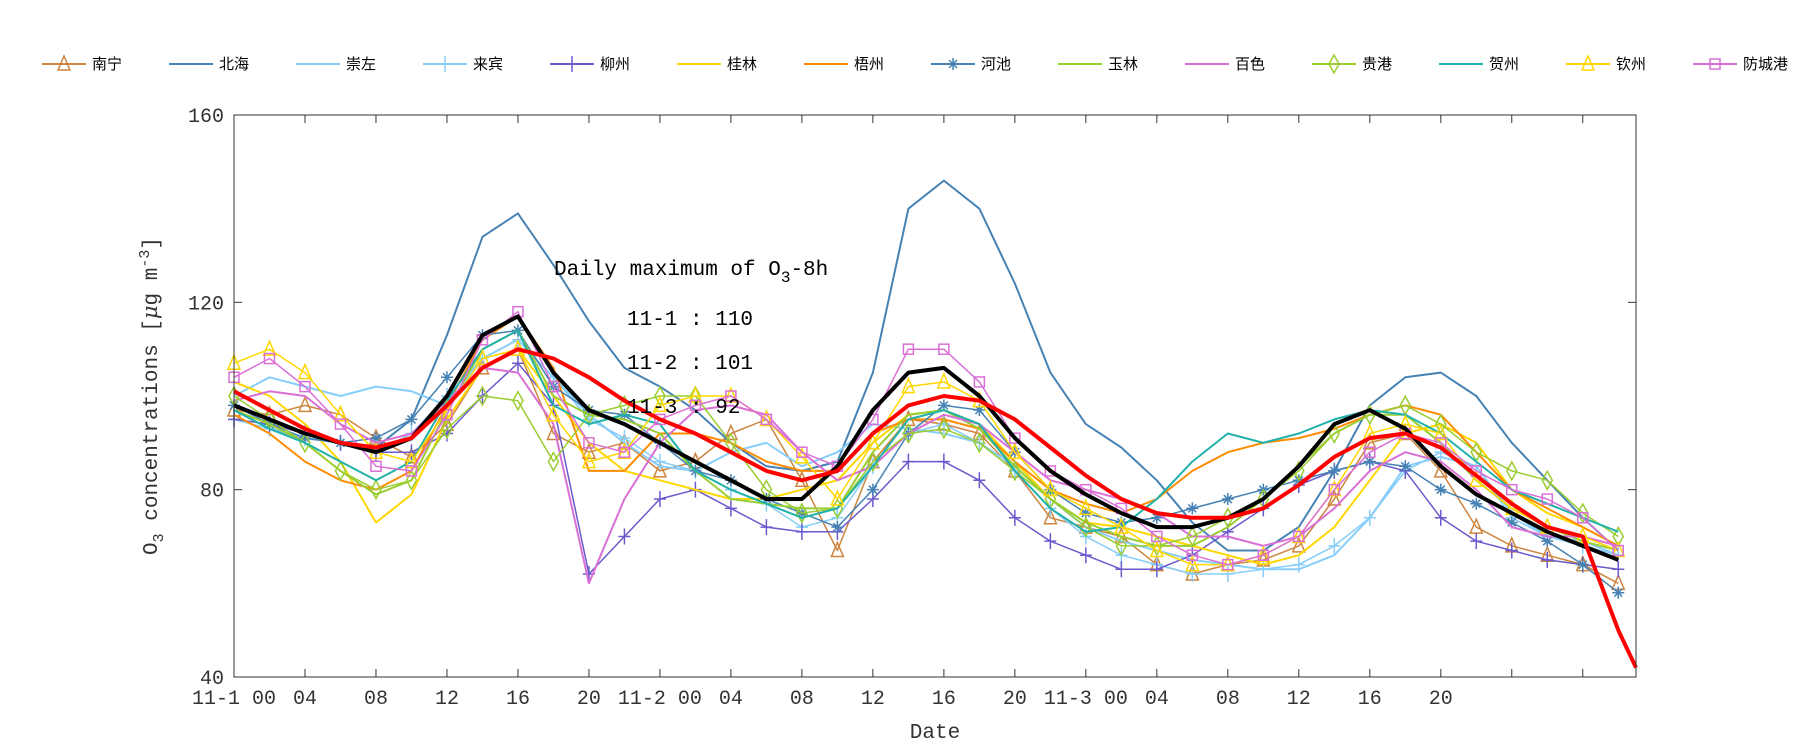 The image size is (1800, 750). What do you see at coordinates (742, 64) in the screenshot?
I see `legend-label: 桂林` at bounding box center [742, 64].